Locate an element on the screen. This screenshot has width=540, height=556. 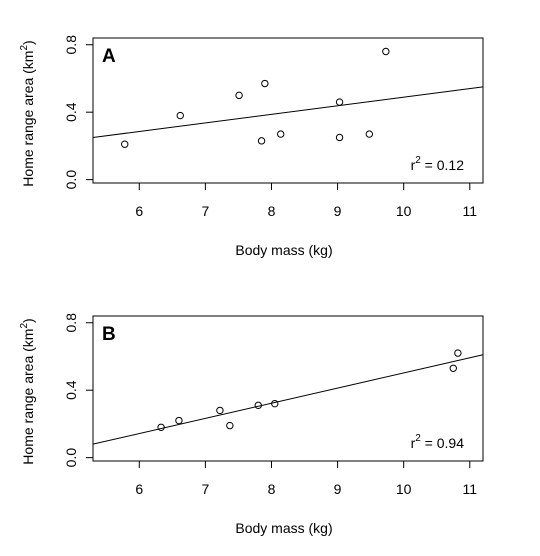
r-squared-annotation: r2 = 0.94 is located at coordinates (438, 442).